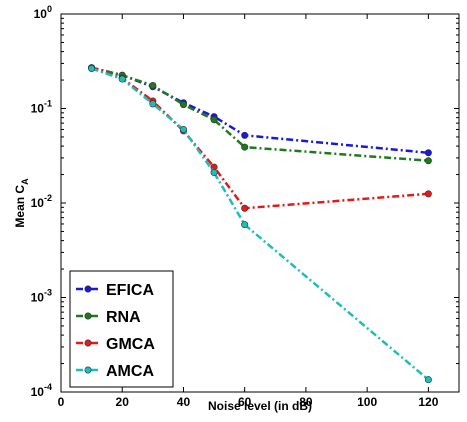 Image resolution: width=467 pixels, height=422 pixels. What do you see at coordinates (130, 290) in the screenshot?
I see `legend-label-efica: EFICA` at bounding box center [130, 290].